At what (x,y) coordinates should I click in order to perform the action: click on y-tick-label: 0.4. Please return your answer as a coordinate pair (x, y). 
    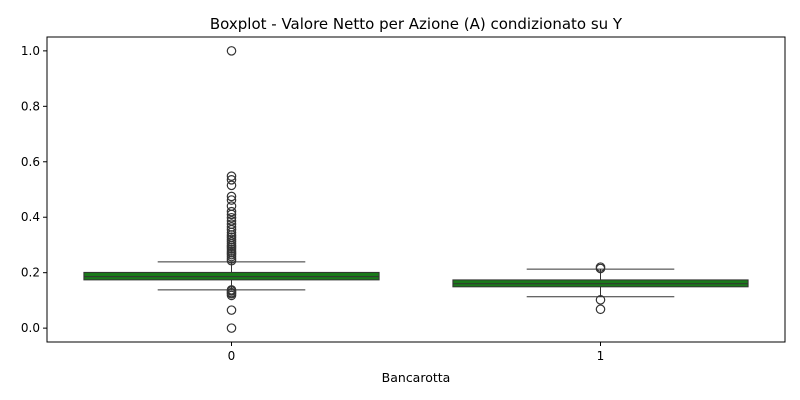
    Looking at the image, I should click on (30, 217).